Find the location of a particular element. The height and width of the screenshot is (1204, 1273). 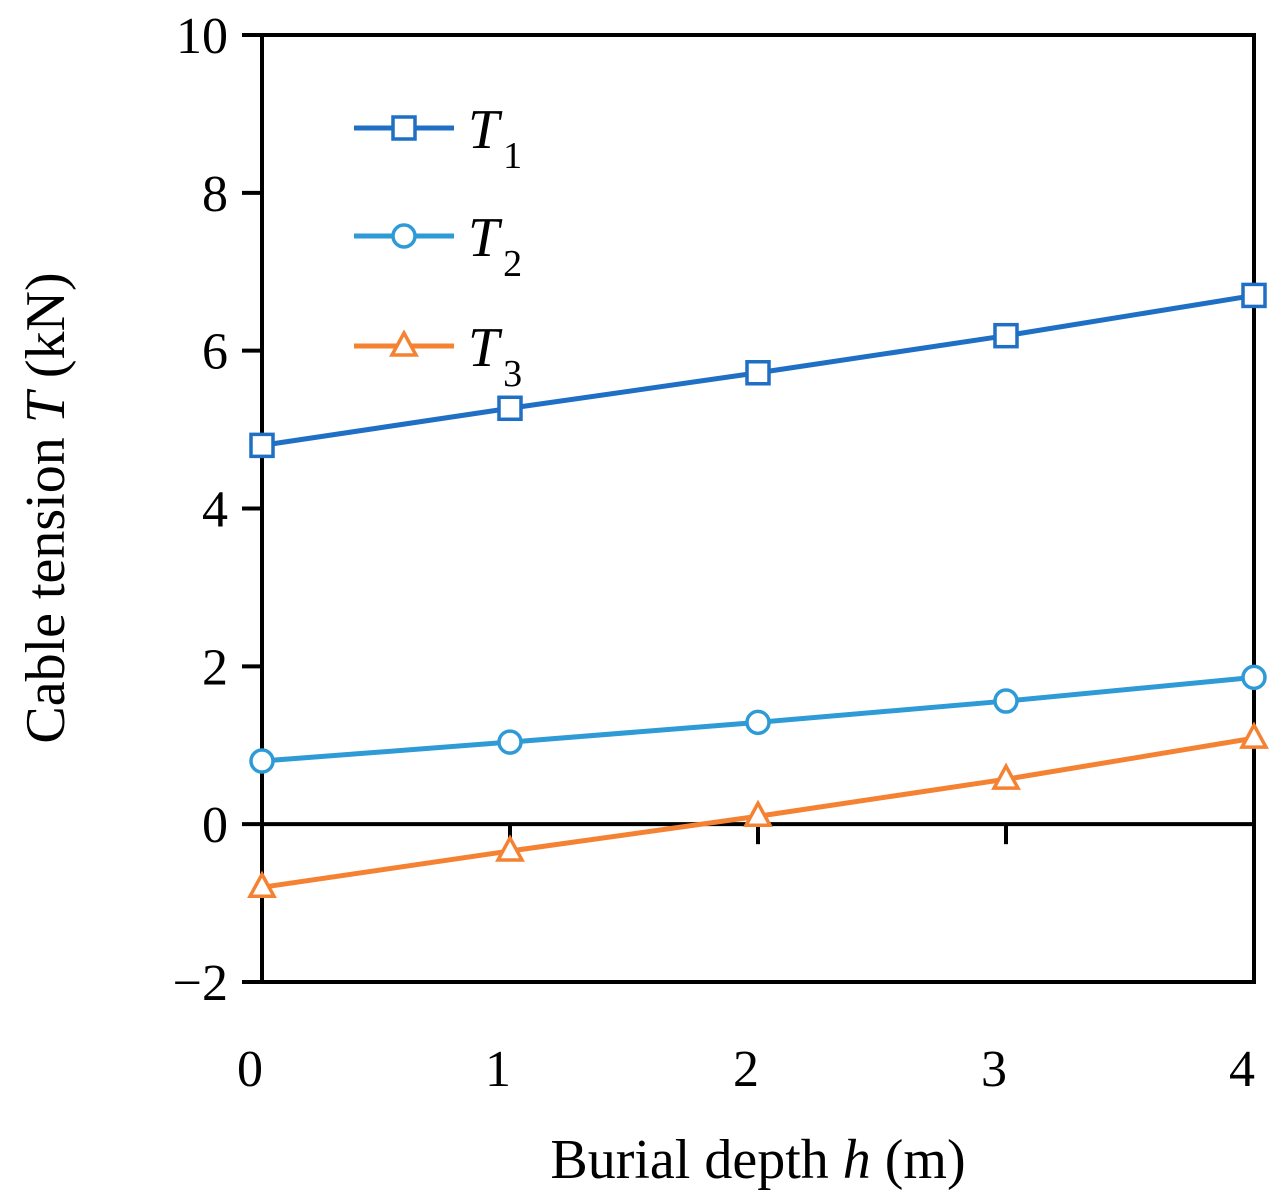

series-T2 is located at coordinates (758, 719).